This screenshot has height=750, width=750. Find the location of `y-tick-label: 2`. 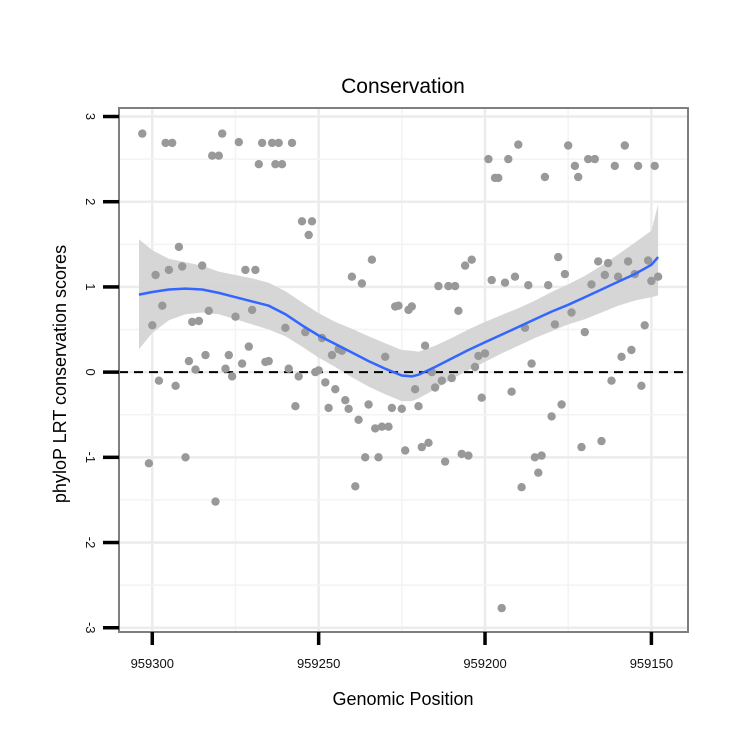

y-tick-label: 2 is located at coordinates (90, 201).